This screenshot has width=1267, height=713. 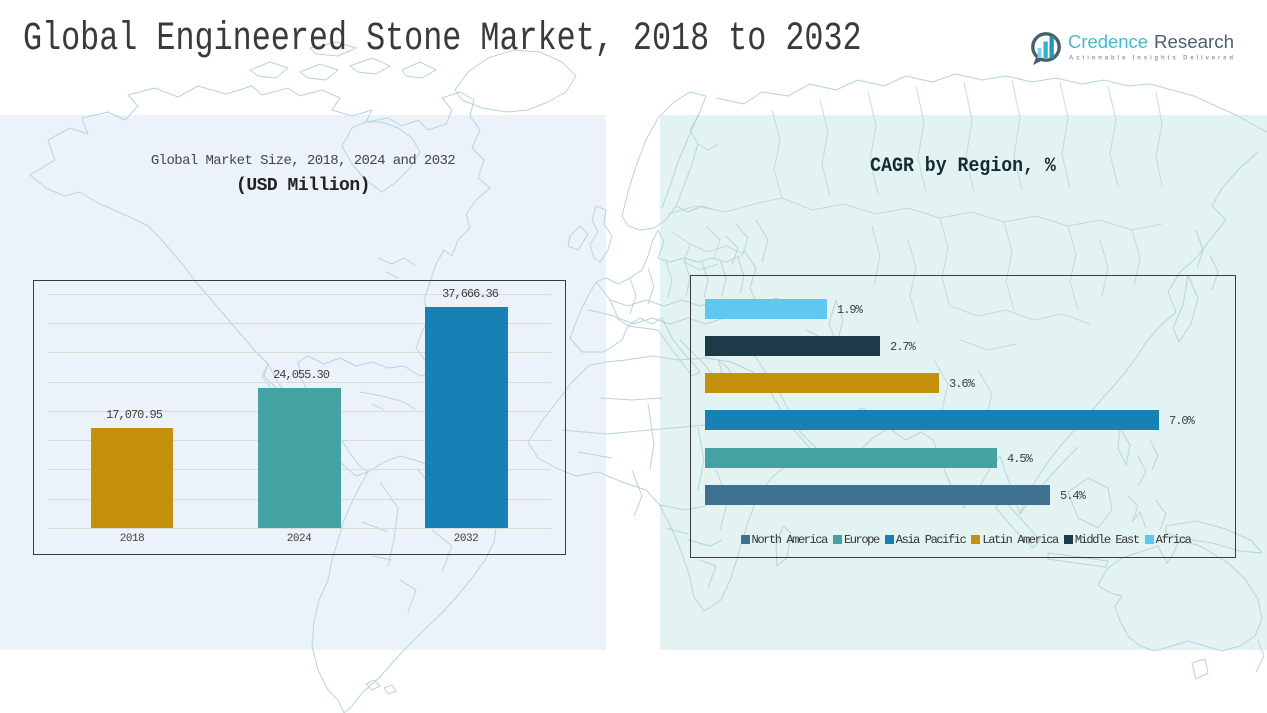 I want to click on svg-text: Actionable Insights Delivered, so click(x=1151, y=59).